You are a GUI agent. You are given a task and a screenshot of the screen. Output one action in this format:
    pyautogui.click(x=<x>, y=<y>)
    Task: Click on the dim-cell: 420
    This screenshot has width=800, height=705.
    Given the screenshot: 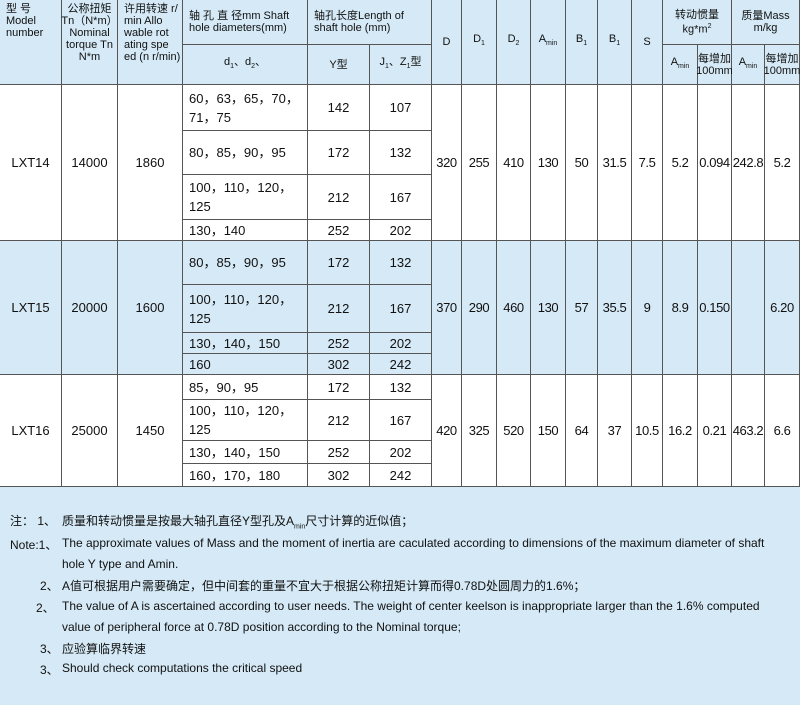 What is the action you would take?
    pyautogui.click(x=447, y=431)
    